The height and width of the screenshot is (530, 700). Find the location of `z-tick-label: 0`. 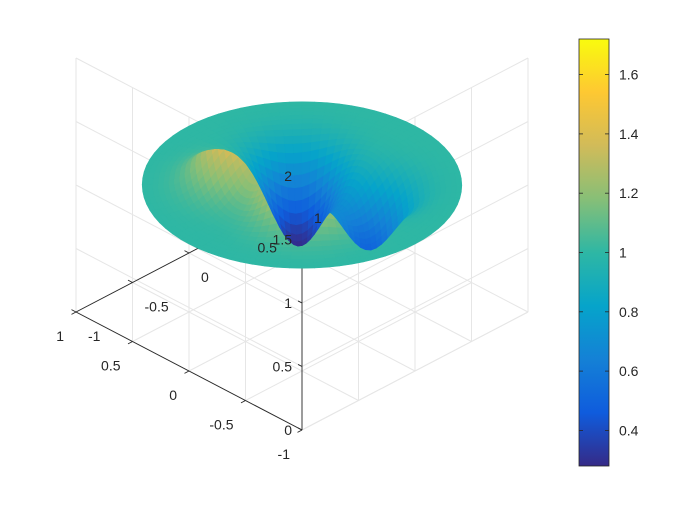

z-tick-label: 0 is located at coordinates (288, 430).